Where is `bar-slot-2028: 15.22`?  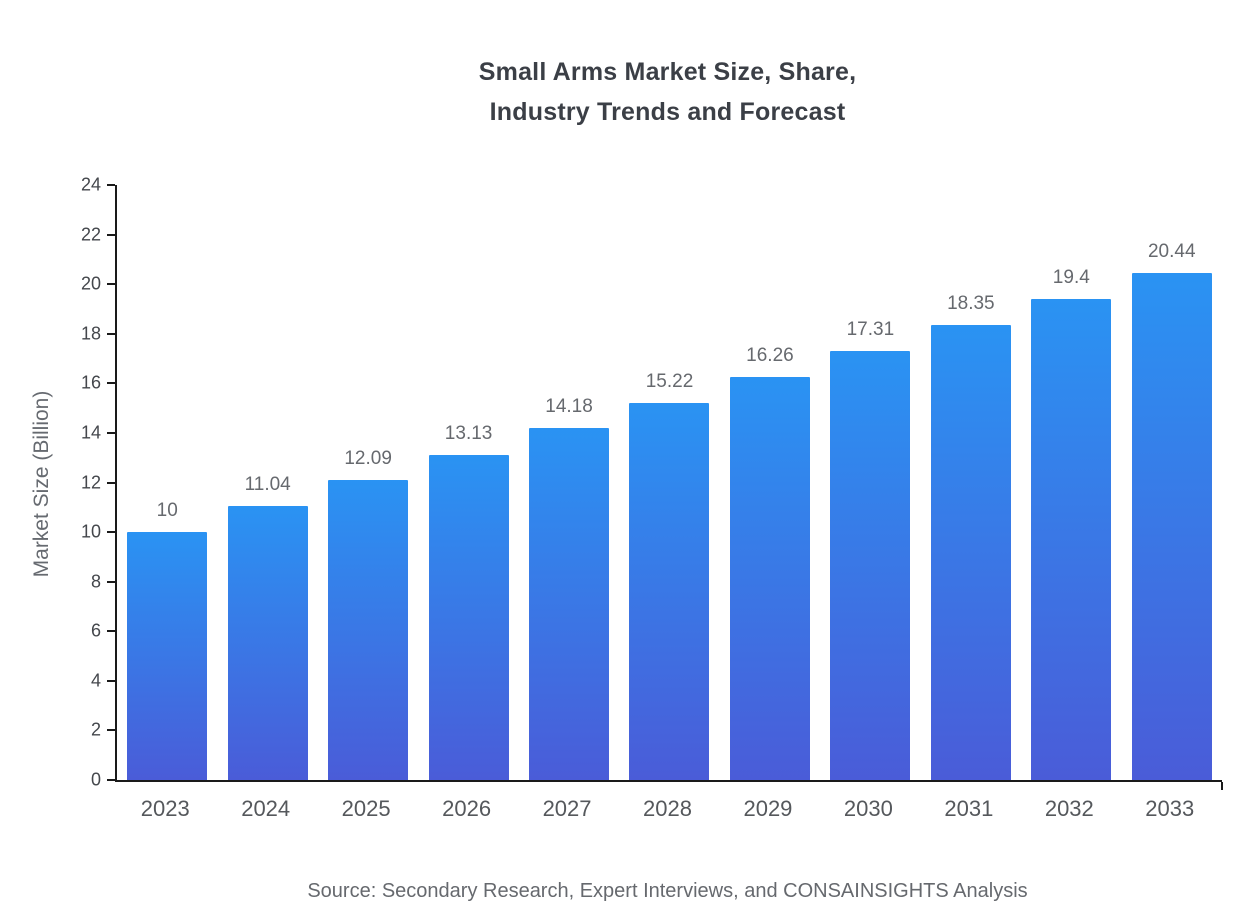 bar-slot-2028: 15.22 is located at coordinates (669, 482).